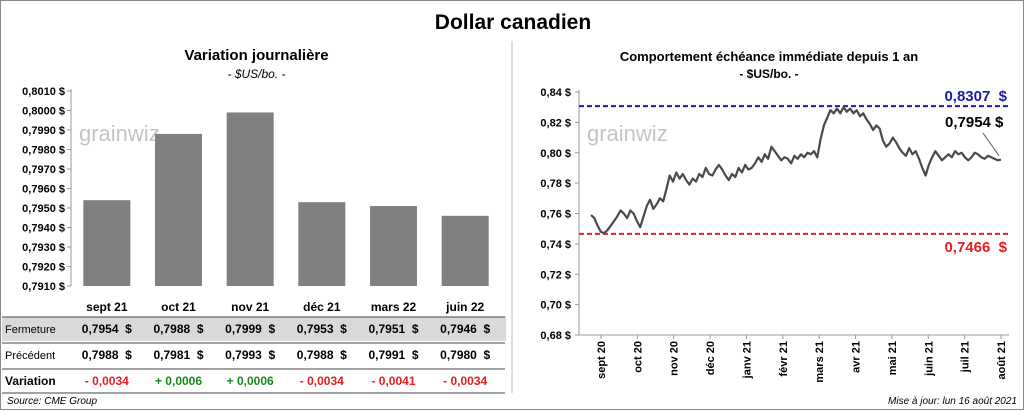 The width and height of the screenshot is (1024, 411). Describe the element at coordinates (43, 190) in the screenshot. I see `bar-y-tick-label: 0,7960 $` at that location.